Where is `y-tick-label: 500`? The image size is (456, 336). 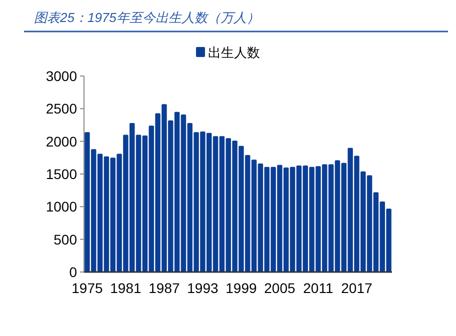
y-tick-label: 500 is located at coordinates (66, 239).